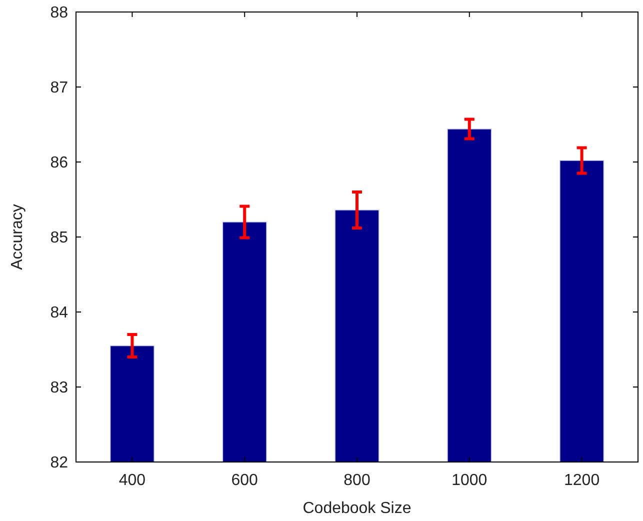 The height and width of the screenshot is (521, 643). I want to click on y-tick-label: 82, so click(59, 463).